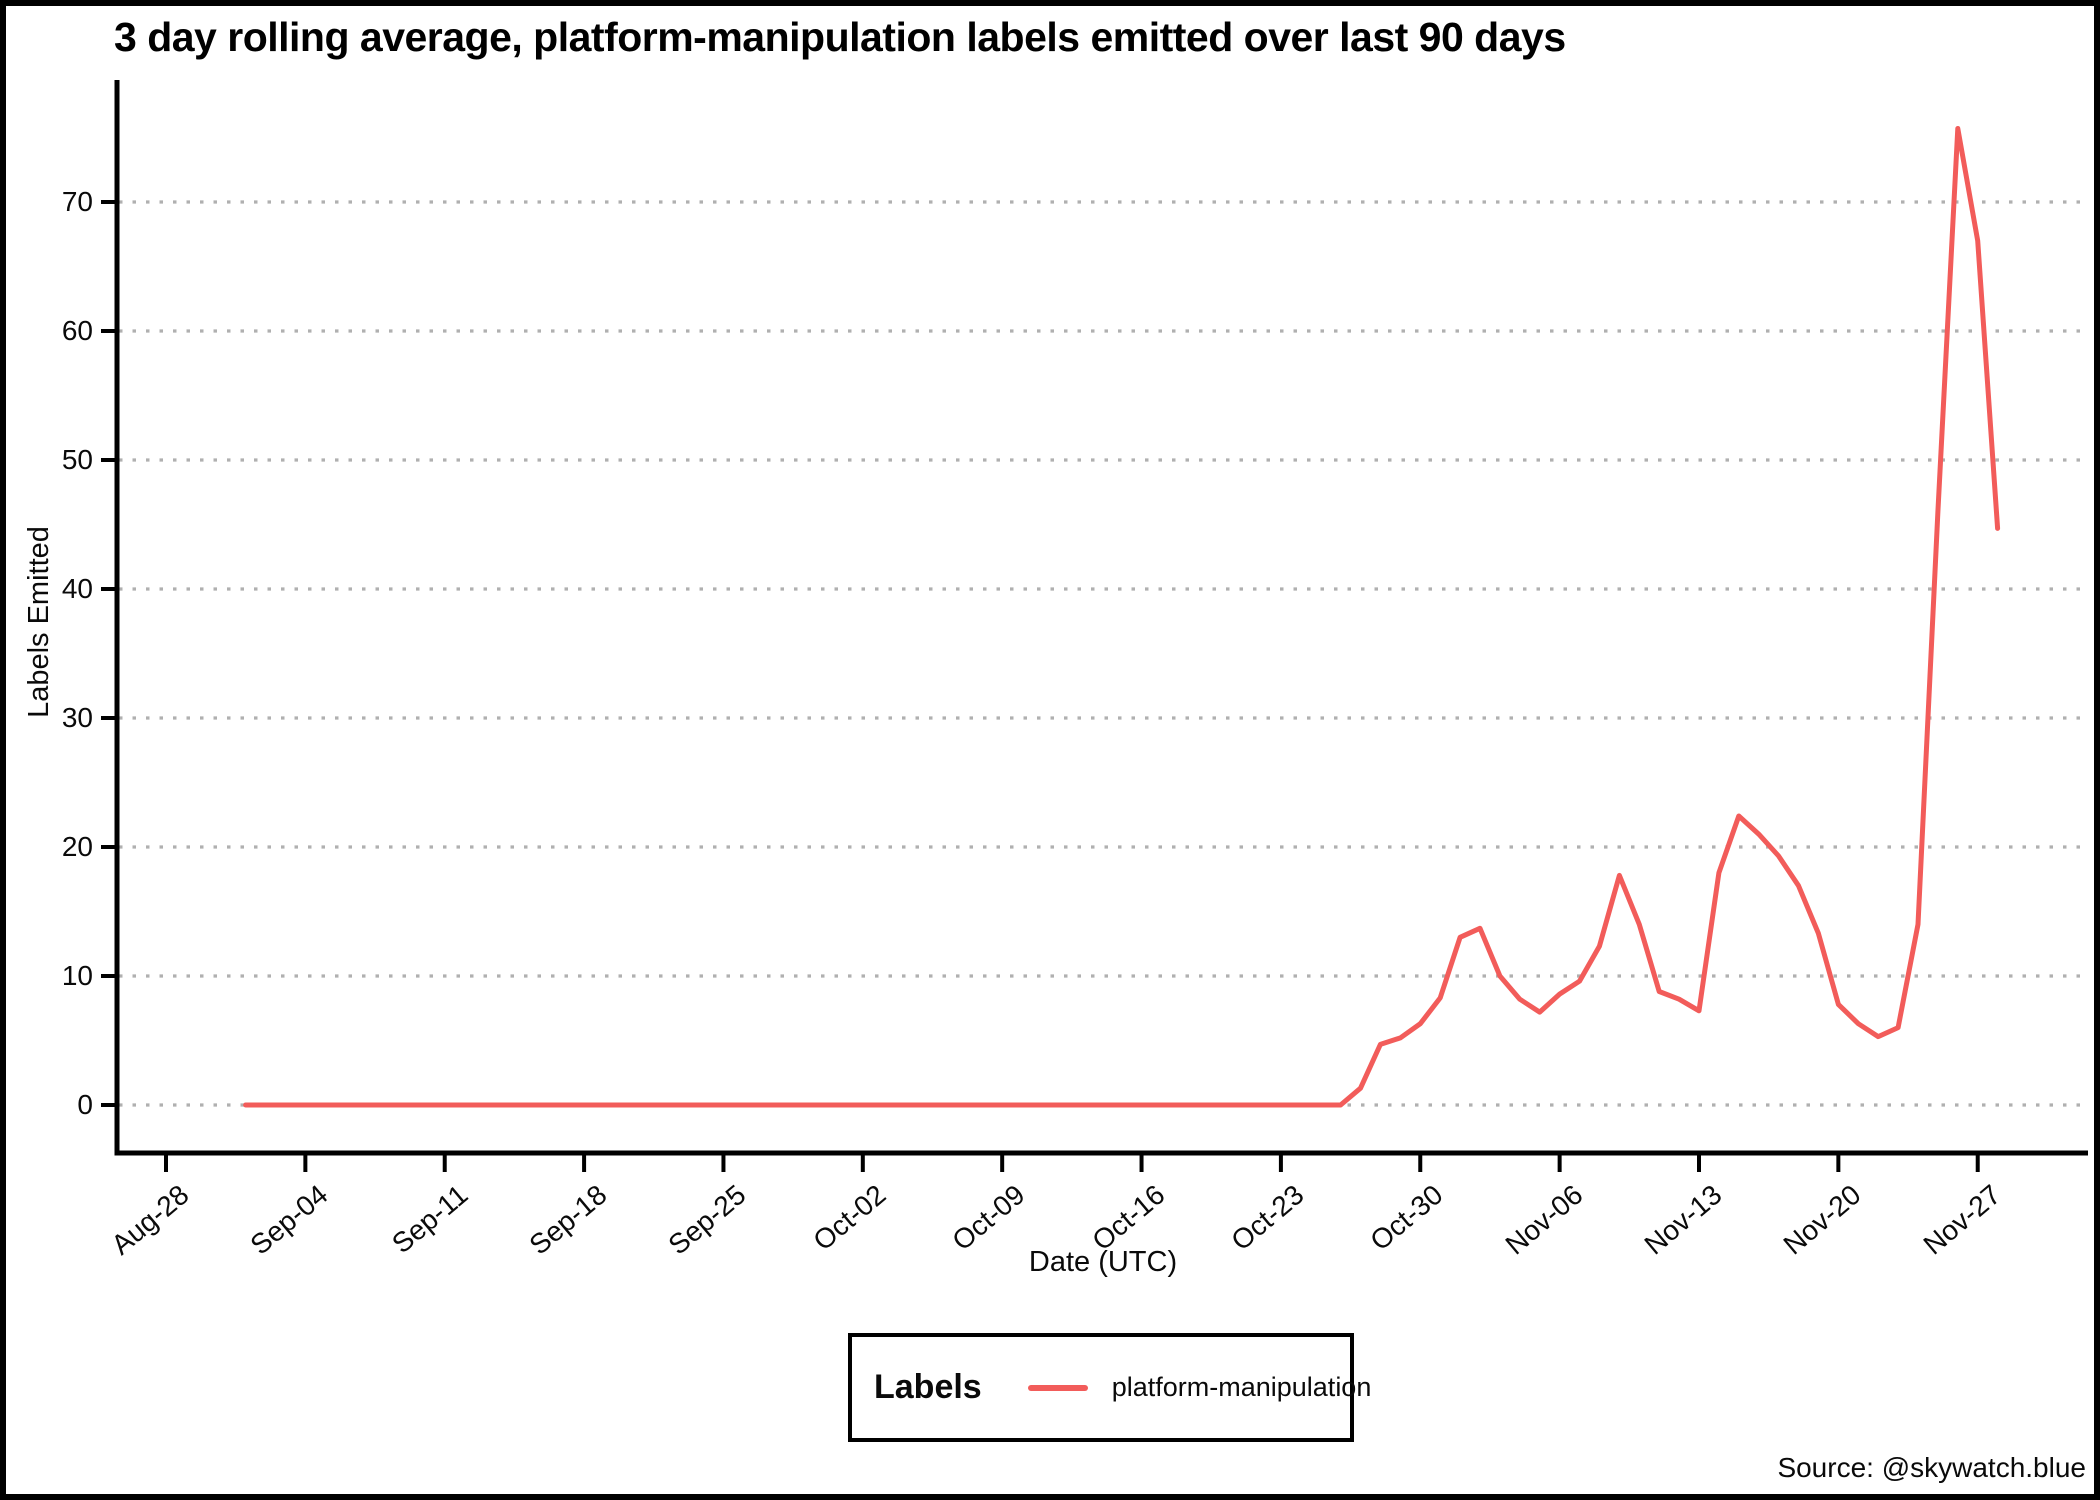 The height and width of the screenshot is (1500, 2100). Describe the element at coordinates (85, 1104) in the screenshot. I see `y-tick-label-0: 0` at that location.